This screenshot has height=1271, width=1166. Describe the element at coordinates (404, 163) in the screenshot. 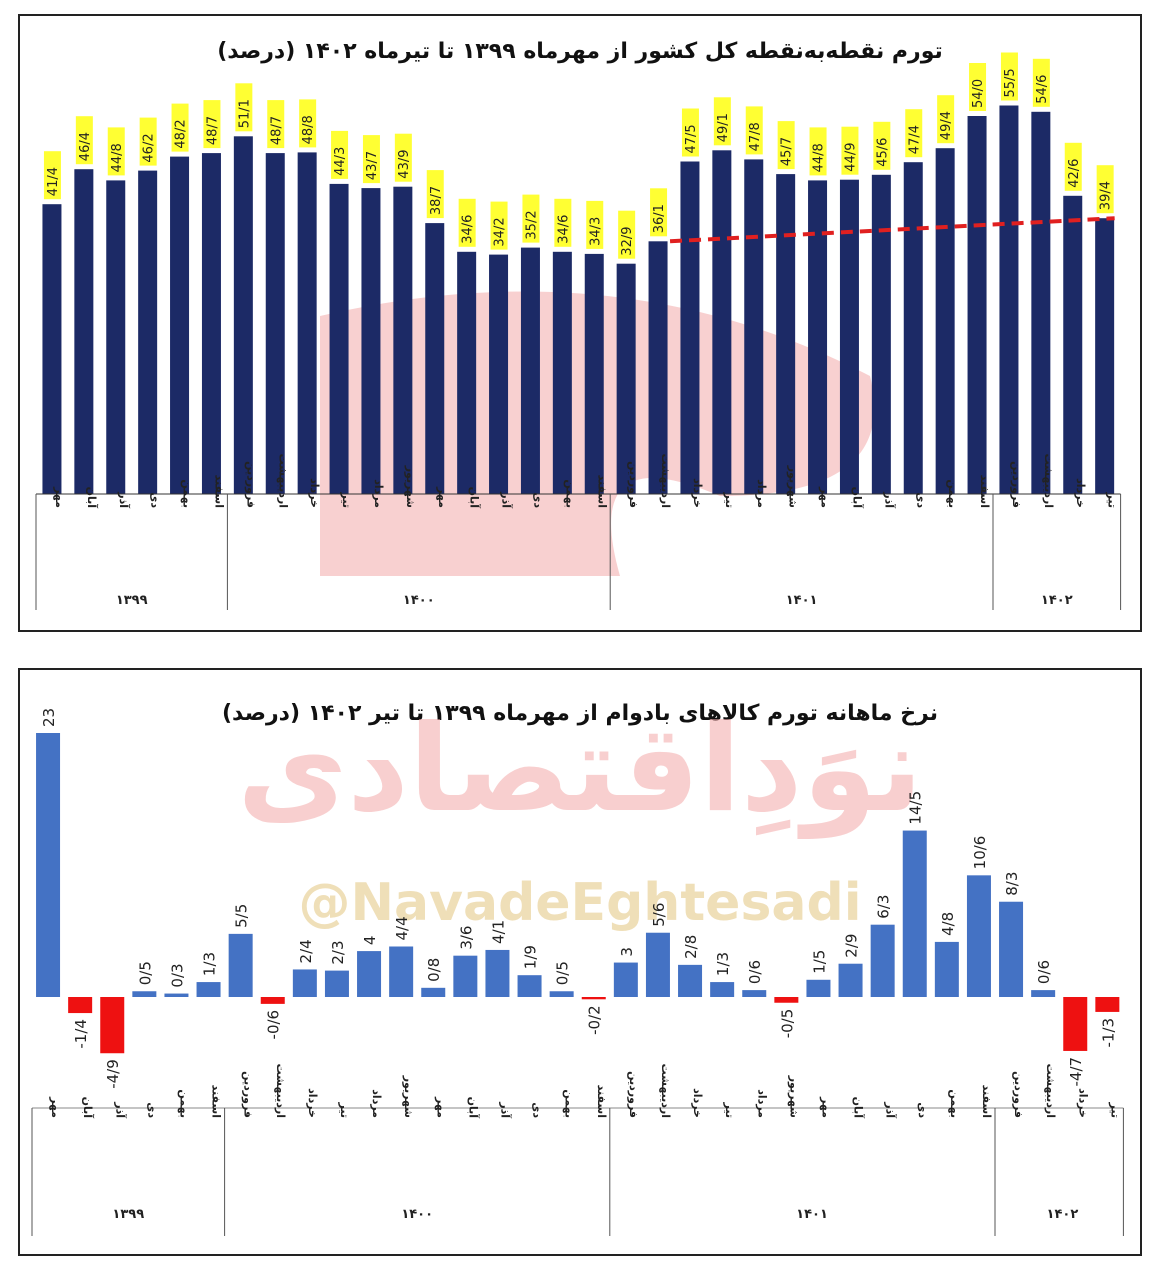

I see `value-label-11: 43/9` at that location.